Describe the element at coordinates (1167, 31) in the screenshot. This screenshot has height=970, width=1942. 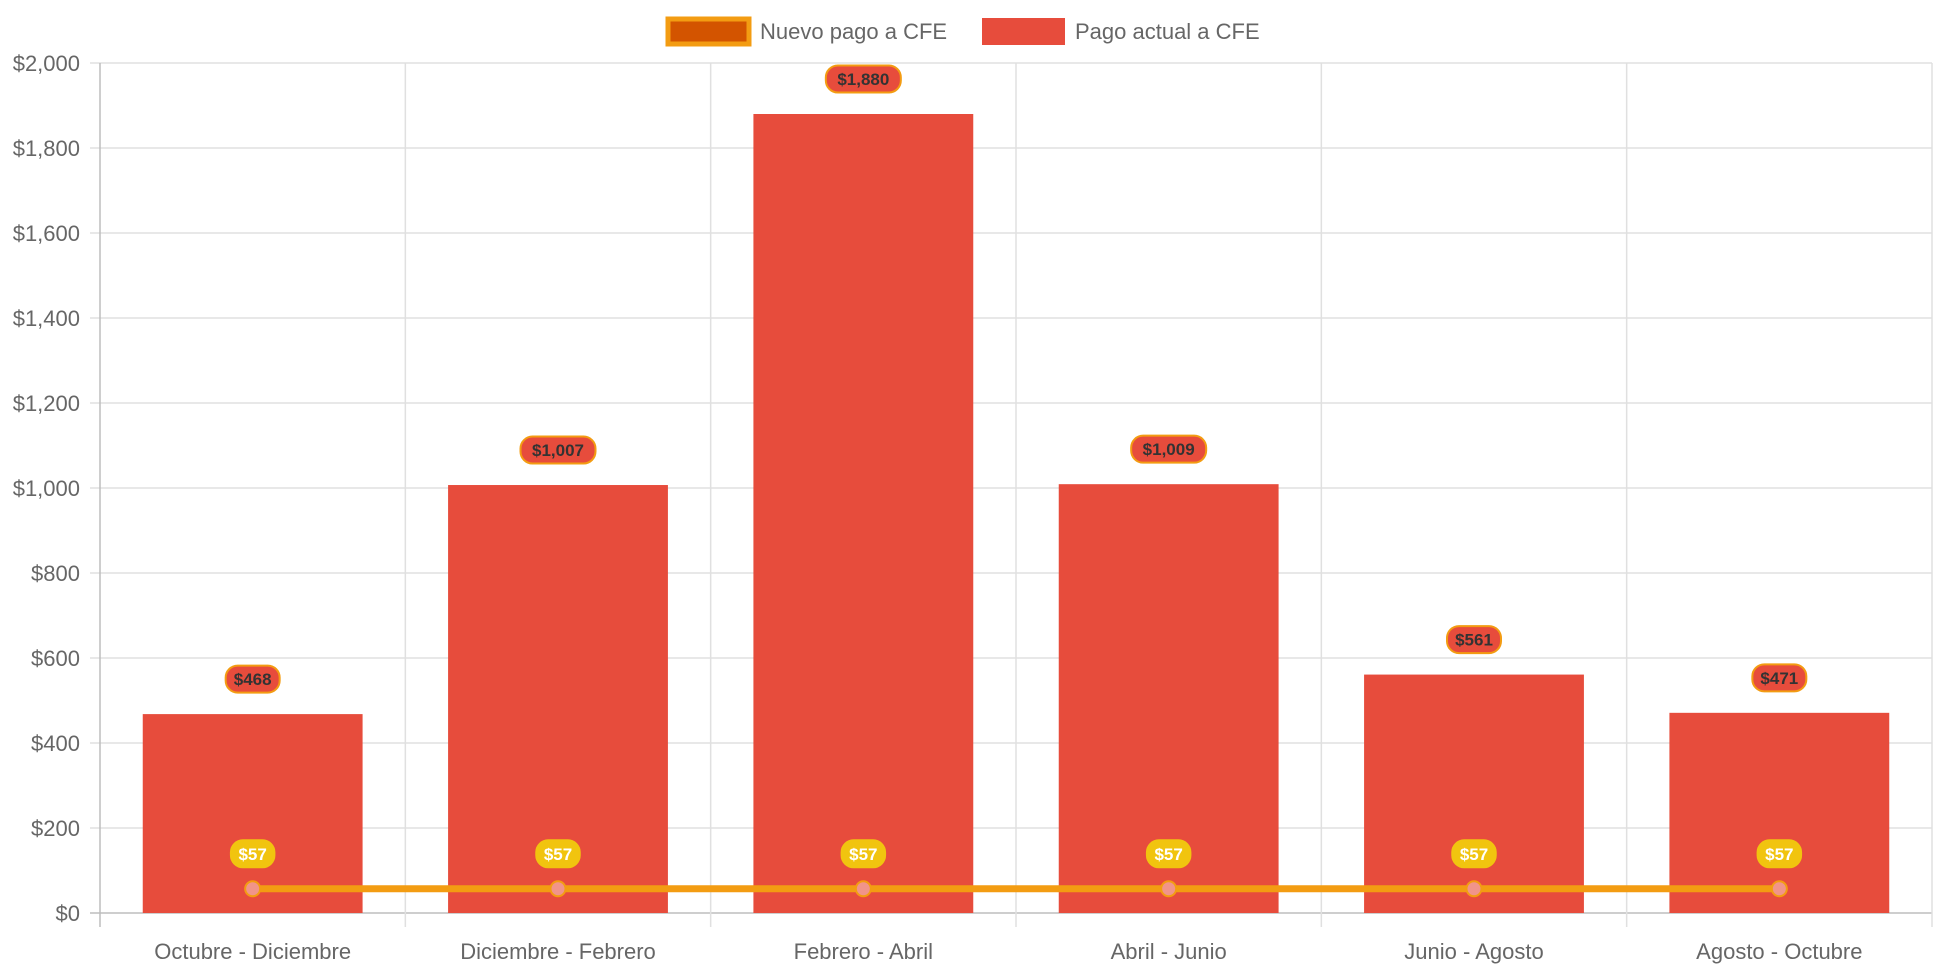
I see `legend-label-pago-actual: Pago actual a CFE` at that location.